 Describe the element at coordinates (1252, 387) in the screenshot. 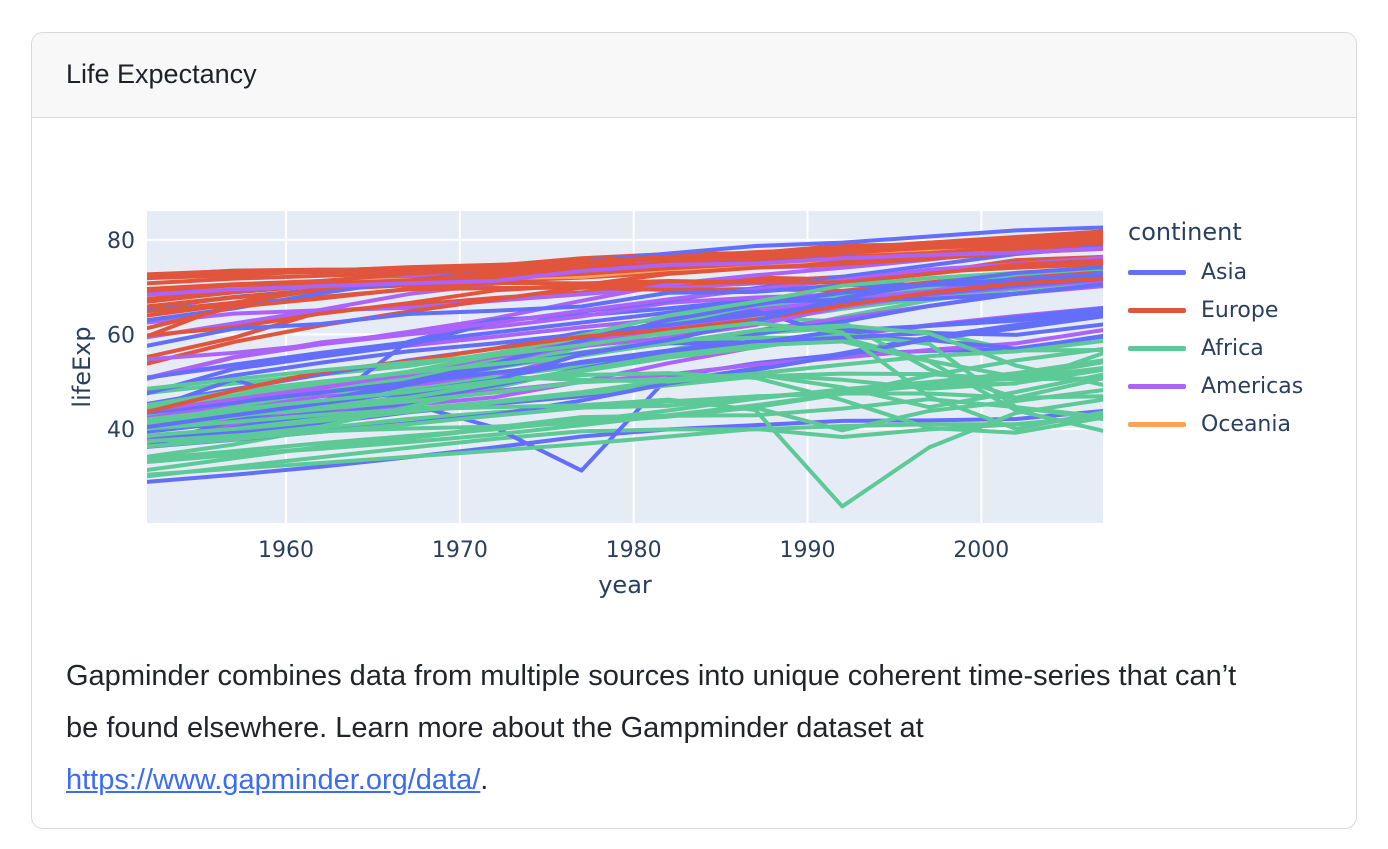

I see `legend-label: Americas` at that location.